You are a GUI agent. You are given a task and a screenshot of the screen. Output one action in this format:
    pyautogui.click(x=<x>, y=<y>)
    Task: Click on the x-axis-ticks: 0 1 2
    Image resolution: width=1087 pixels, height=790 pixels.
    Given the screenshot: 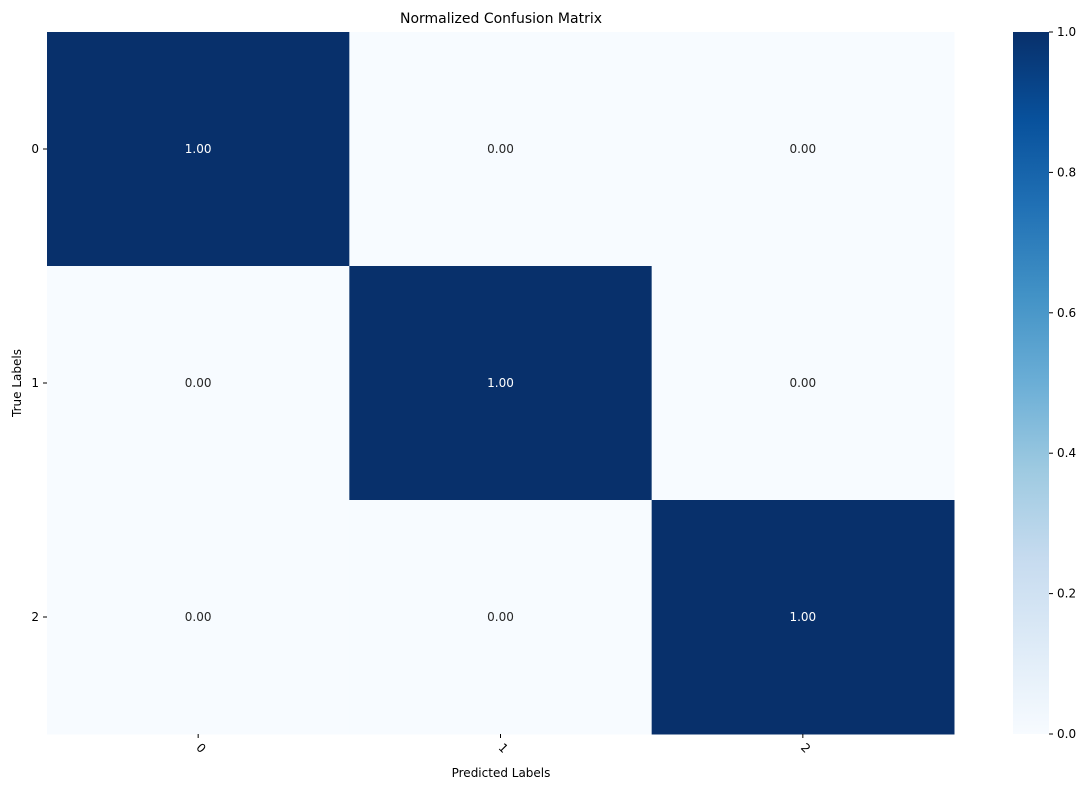 What is the action you would take?
    pyautogui.click(x=503, y=745)
    